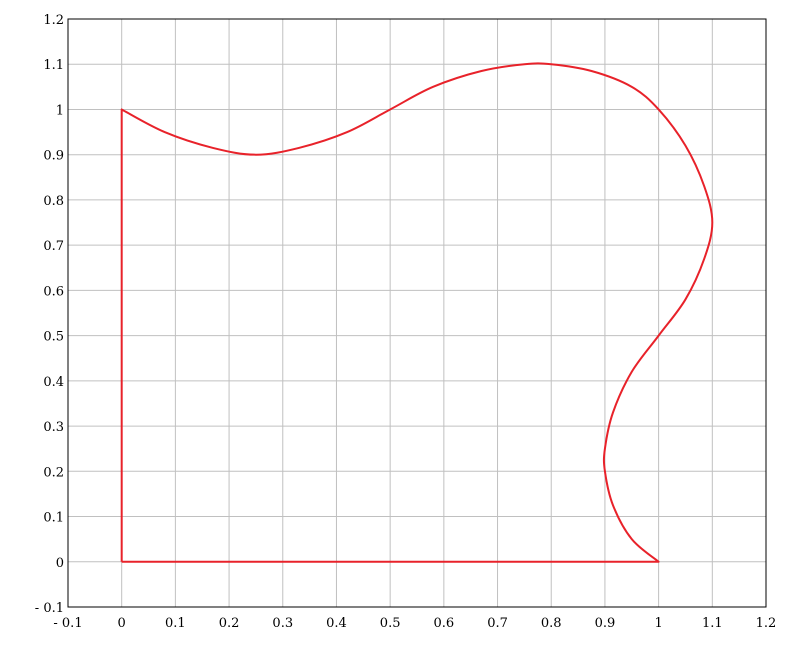  What do you see at coordinates (49, 314) in the screenshot?
I see `y-axis-tick-labels: - 0.1 0 0.1 0.2 0.3 0.4 0.5 0.6 0.7 0.8 0.9 1 1.1 1.2` at bounding box center [49, 314].